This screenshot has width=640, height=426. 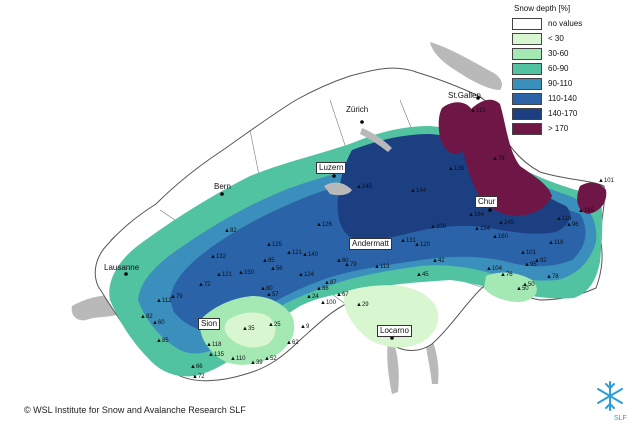 What do you see at coordinates (364, 187) in the screenshot?
I see `station-value: ▲145` at bounding box center [364, 187].